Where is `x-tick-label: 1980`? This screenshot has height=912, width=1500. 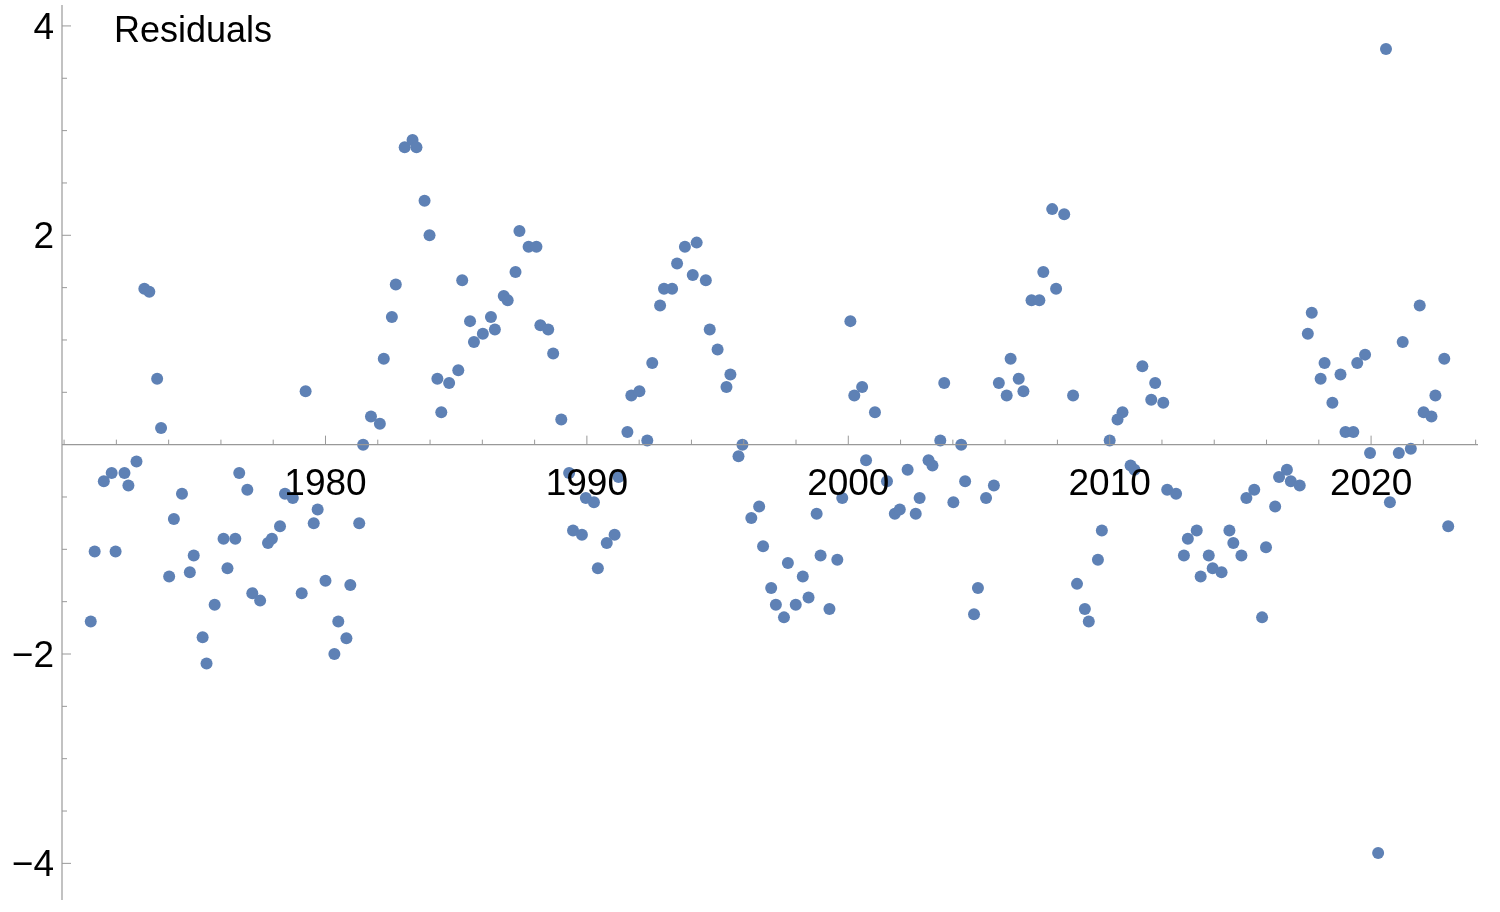
x-tick-label: 1980 is located at coordinates (325, 482).